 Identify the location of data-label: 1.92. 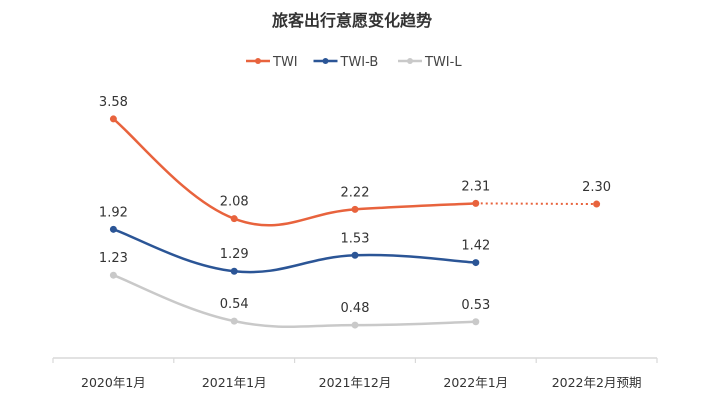
(113, 212).